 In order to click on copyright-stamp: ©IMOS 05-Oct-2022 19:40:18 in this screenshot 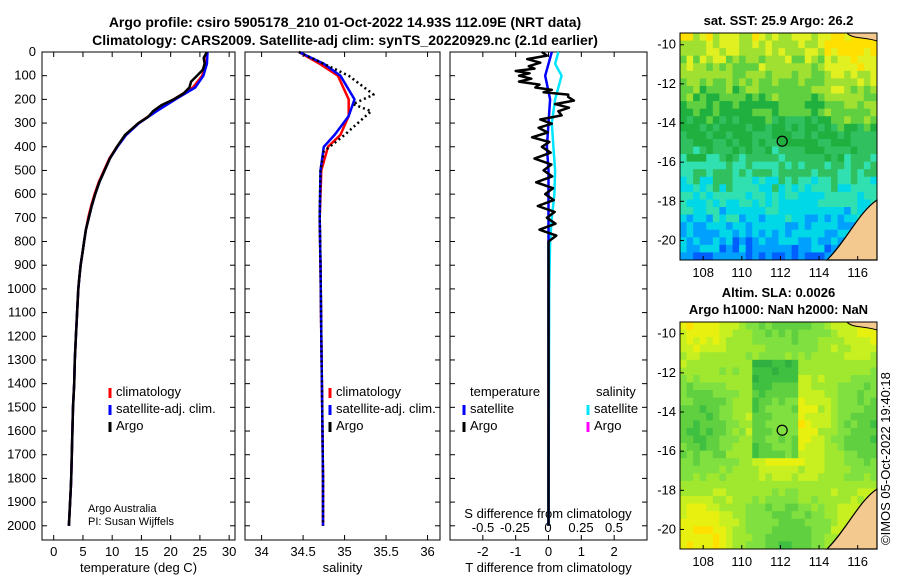, I will do `click(885, 458)`.